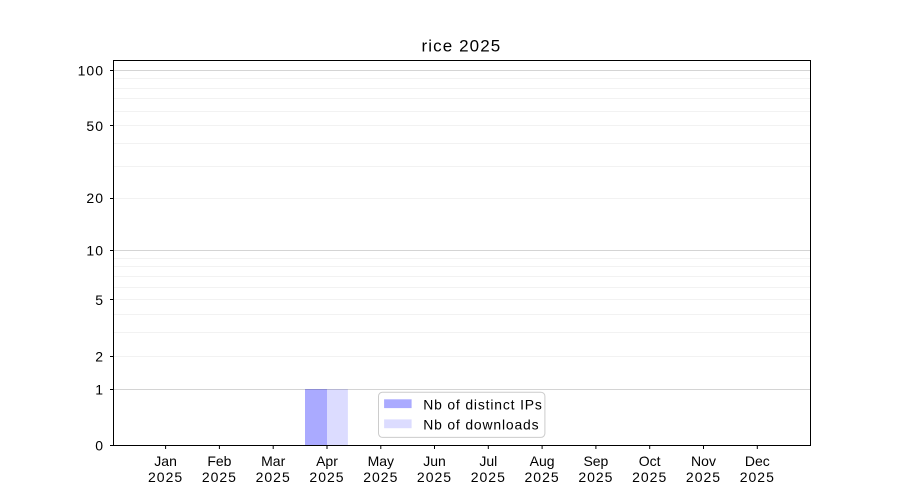 This screenshot has height=500, width=900. I want to click on svg-text: Sep, so click(595, 461).